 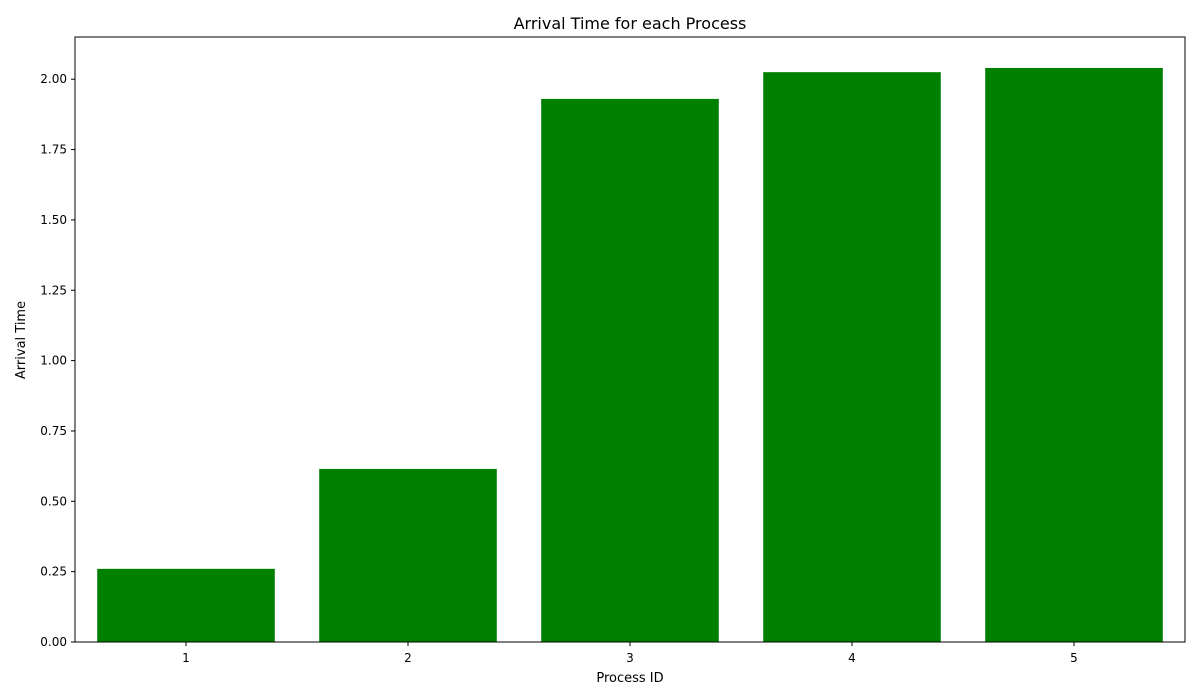 I want to click on y-tick-label: 0.50, so click(x=53, y=501).